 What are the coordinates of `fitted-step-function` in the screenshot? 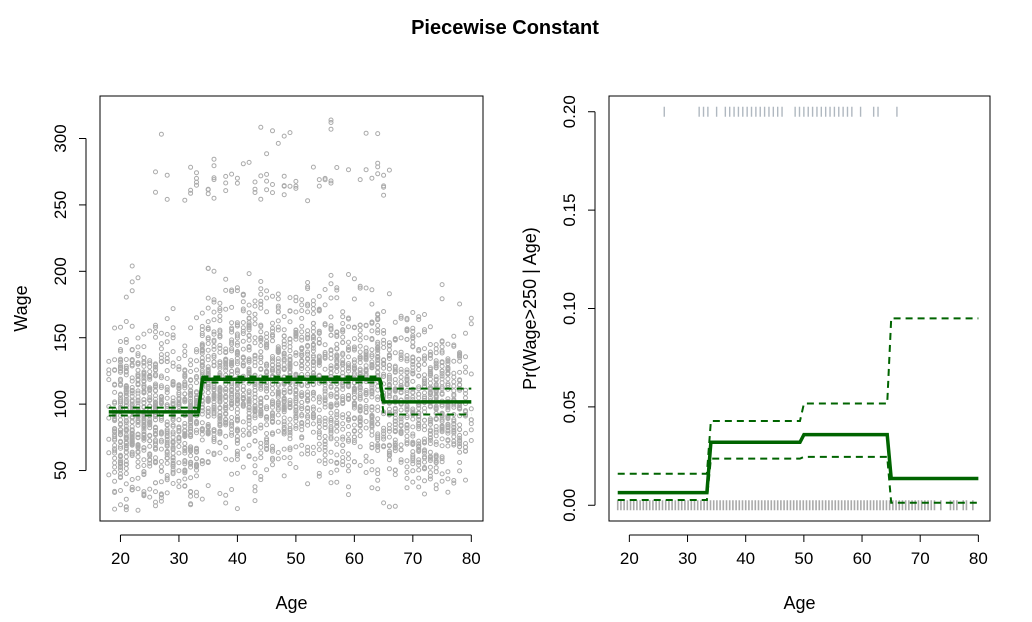 It's located at (290, 395).